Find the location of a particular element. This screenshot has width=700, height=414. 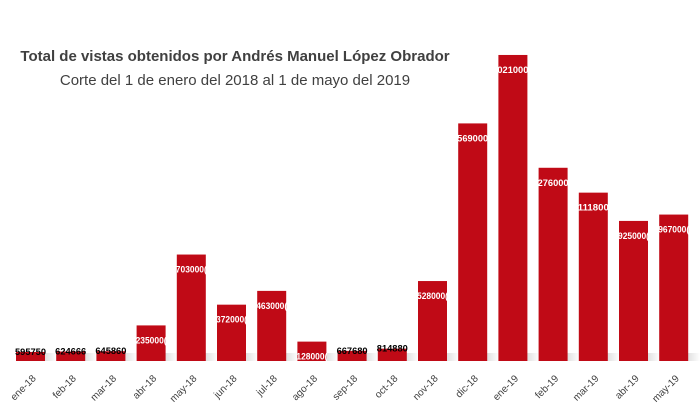

x-tick-label: ene-19 is located at coordinates (506, 388).